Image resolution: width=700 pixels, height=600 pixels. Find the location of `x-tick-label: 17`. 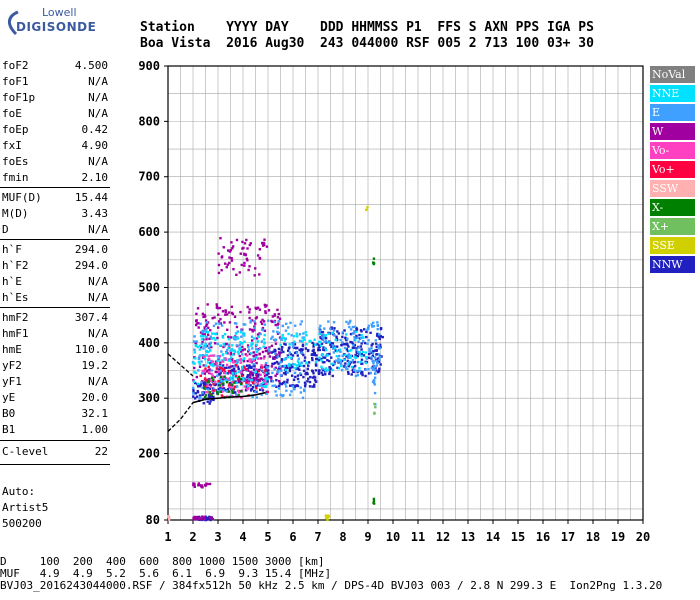

x-tick-label: 17 is located at coordinates (568, 537).